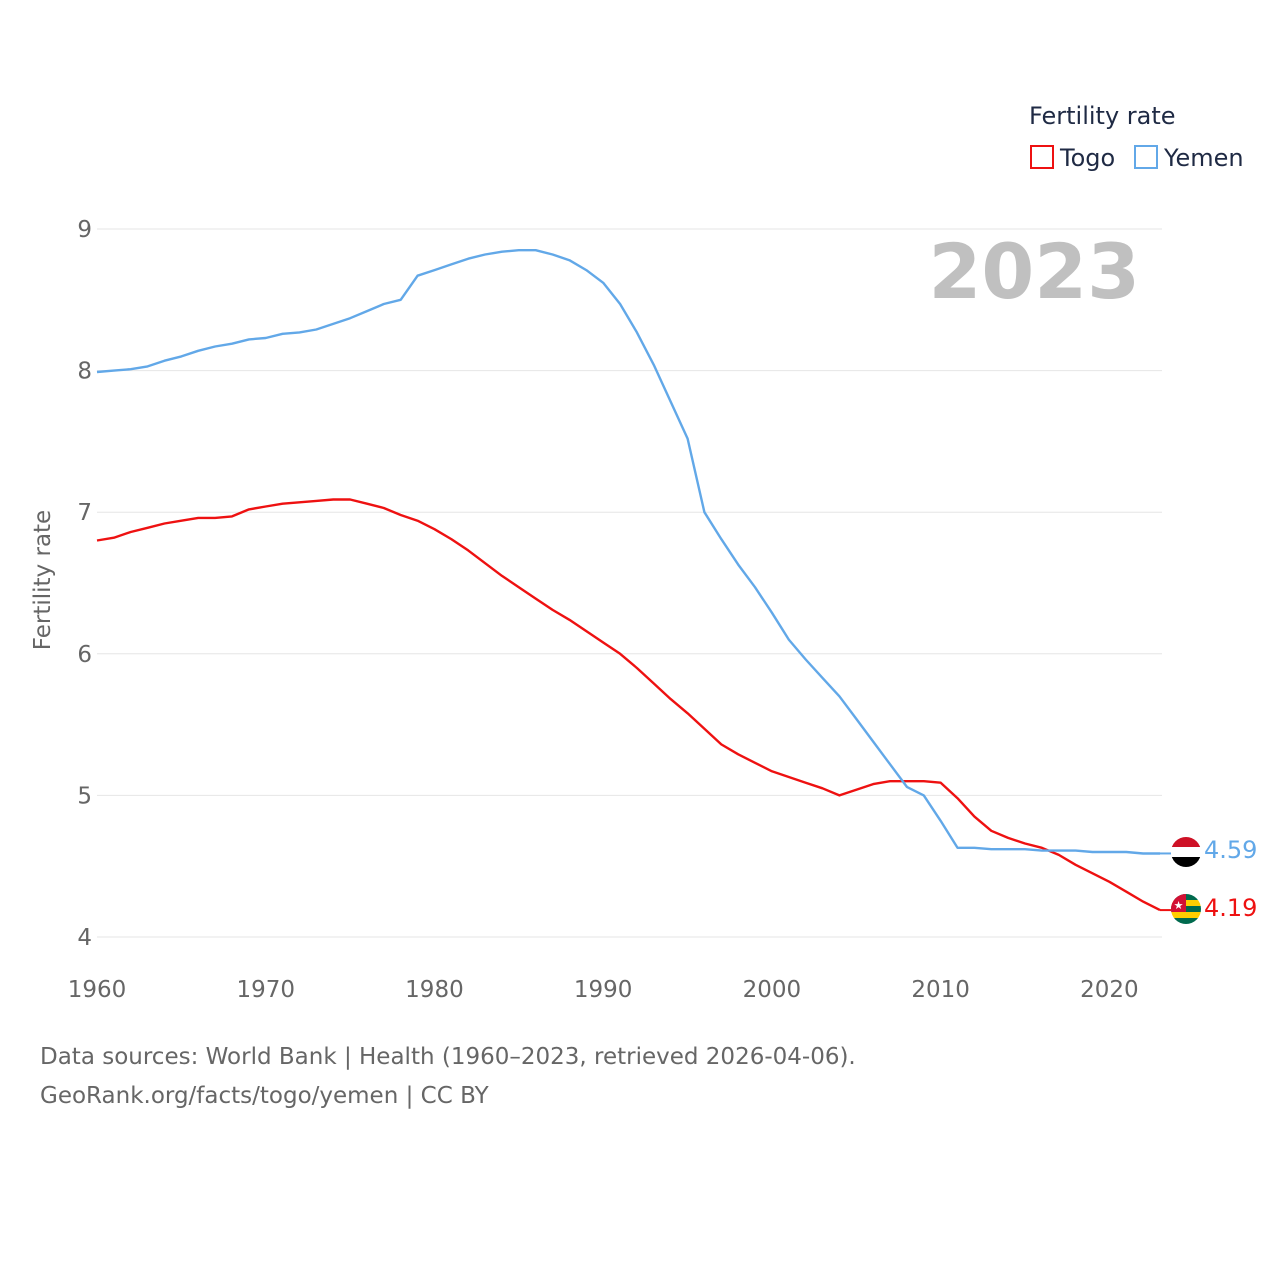 The height and width of the screenshot is (1280, 1280). I want to click on legend-swatch-togo, so click(1042, 157).